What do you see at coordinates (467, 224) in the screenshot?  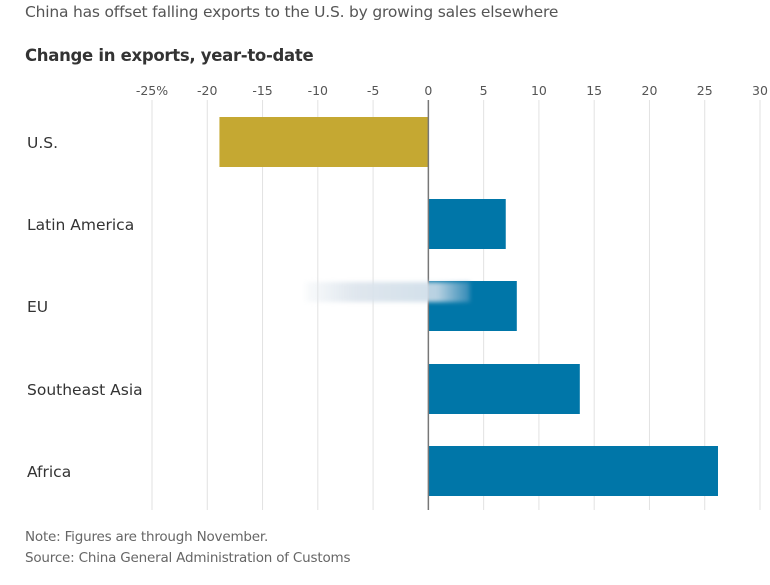 I see `bar-latin-america` at bounding box center [467, 224].